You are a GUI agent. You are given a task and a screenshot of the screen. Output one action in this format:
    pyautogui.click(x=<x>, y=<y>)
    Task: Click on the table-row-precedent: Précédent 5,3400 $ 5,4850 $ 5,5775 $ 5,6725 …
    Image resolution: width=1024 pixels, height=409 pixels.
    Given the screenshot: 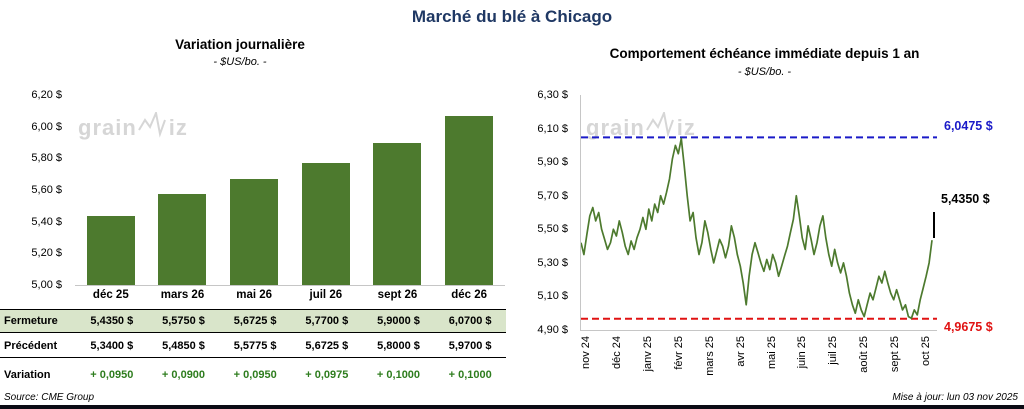 What is the action you would take?
    pyautogui.click(x=253, y=346)
    